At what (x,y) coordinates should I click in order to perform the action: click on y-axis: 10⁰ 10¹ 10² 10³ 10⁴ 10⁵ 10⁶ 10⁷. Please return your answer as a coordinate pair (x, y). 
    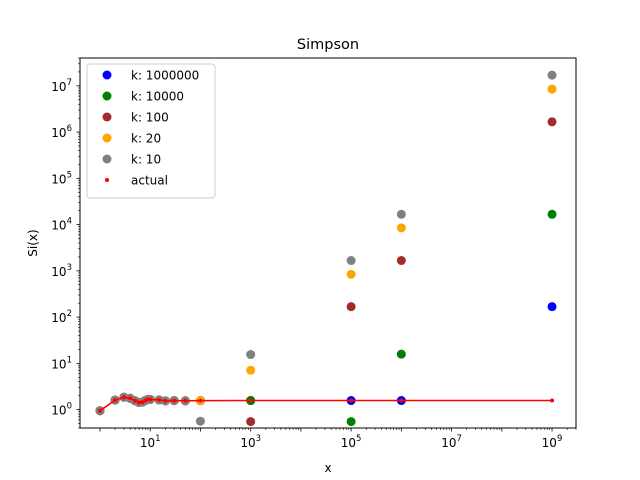
    Looking at the image, I should click on (65, 243).